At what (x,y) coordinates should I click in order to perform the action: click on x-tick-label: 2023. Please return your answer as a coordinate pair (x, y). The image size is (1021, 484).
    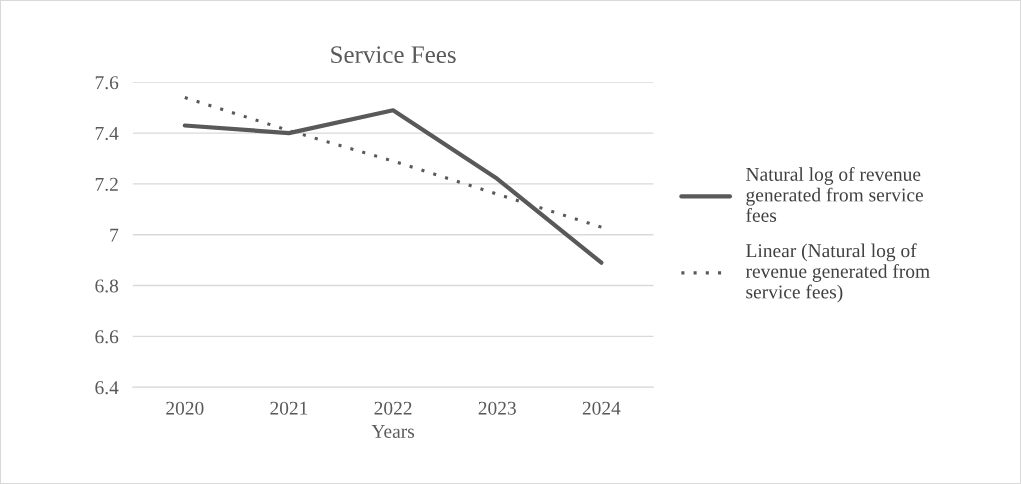
    Looking at the image, I should click on (497, 408).